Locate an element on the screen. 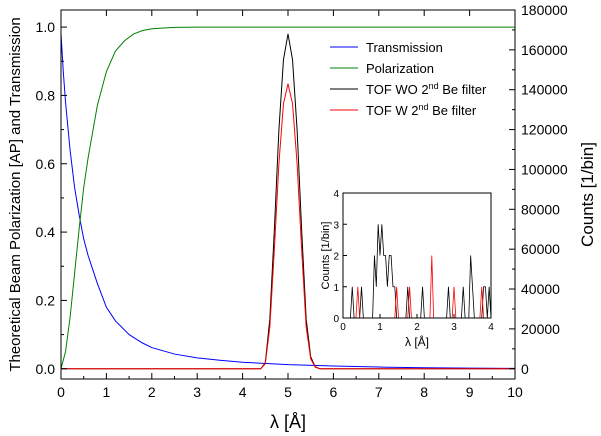 This screenshot has width=601, height=436. x-tick-label: 3 is located at coordinates (197, 392).